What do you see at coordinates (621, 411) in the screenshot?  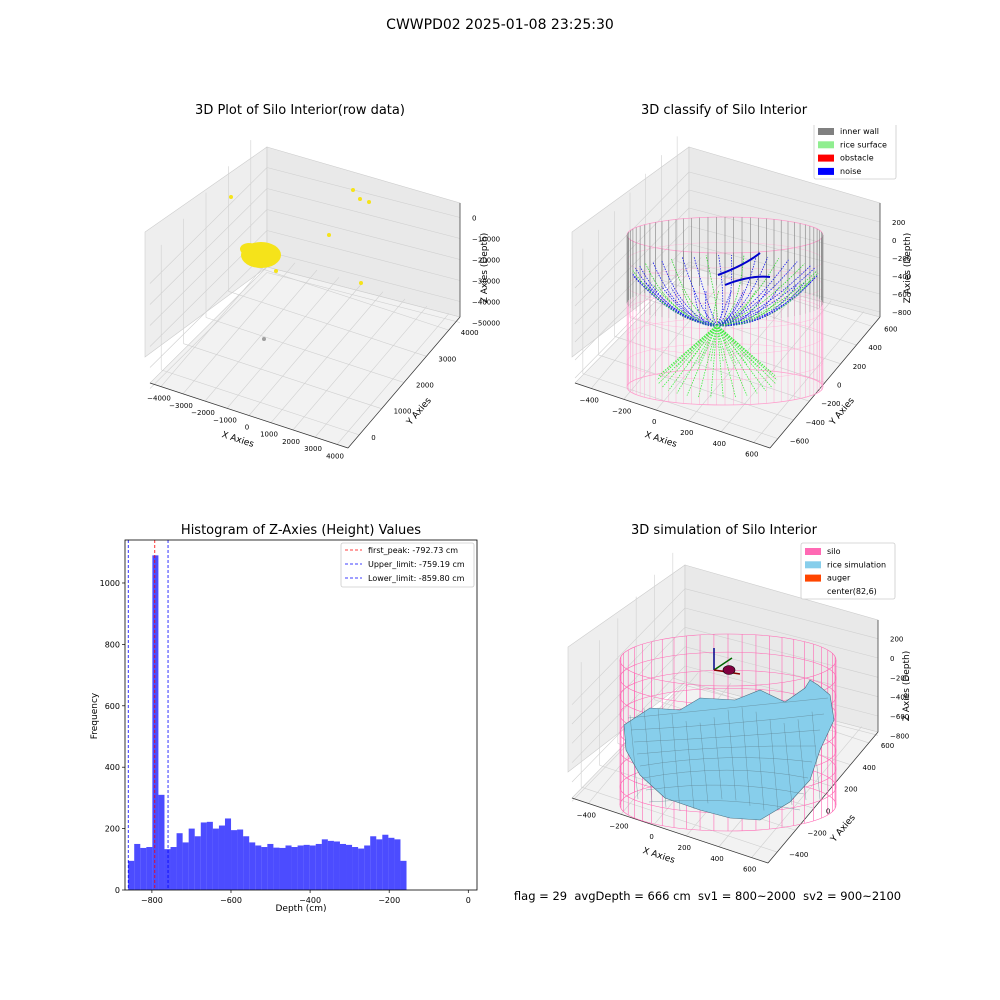 I see `p2-xtick-label: −200` at bounding box center [621, 411].